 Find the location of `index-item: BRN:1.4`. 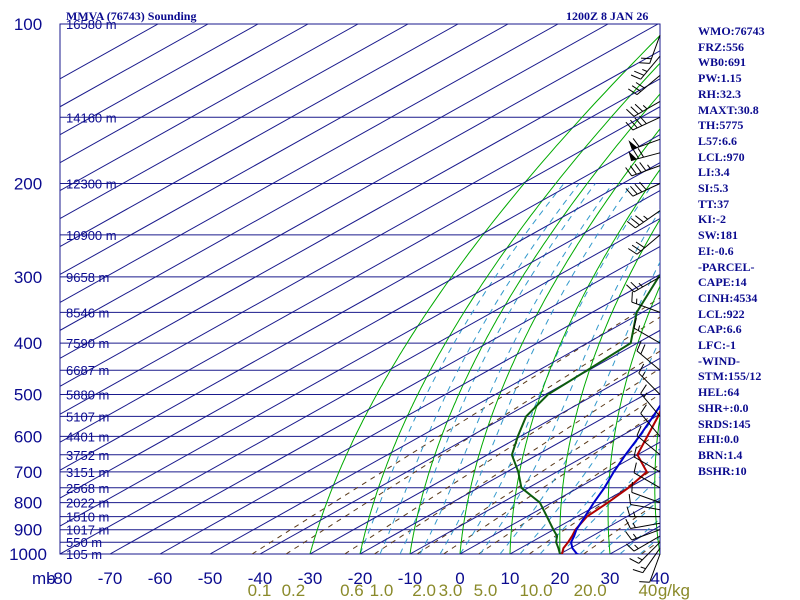

index-item: BRN:1.4 is located at coordinates (720, 454).